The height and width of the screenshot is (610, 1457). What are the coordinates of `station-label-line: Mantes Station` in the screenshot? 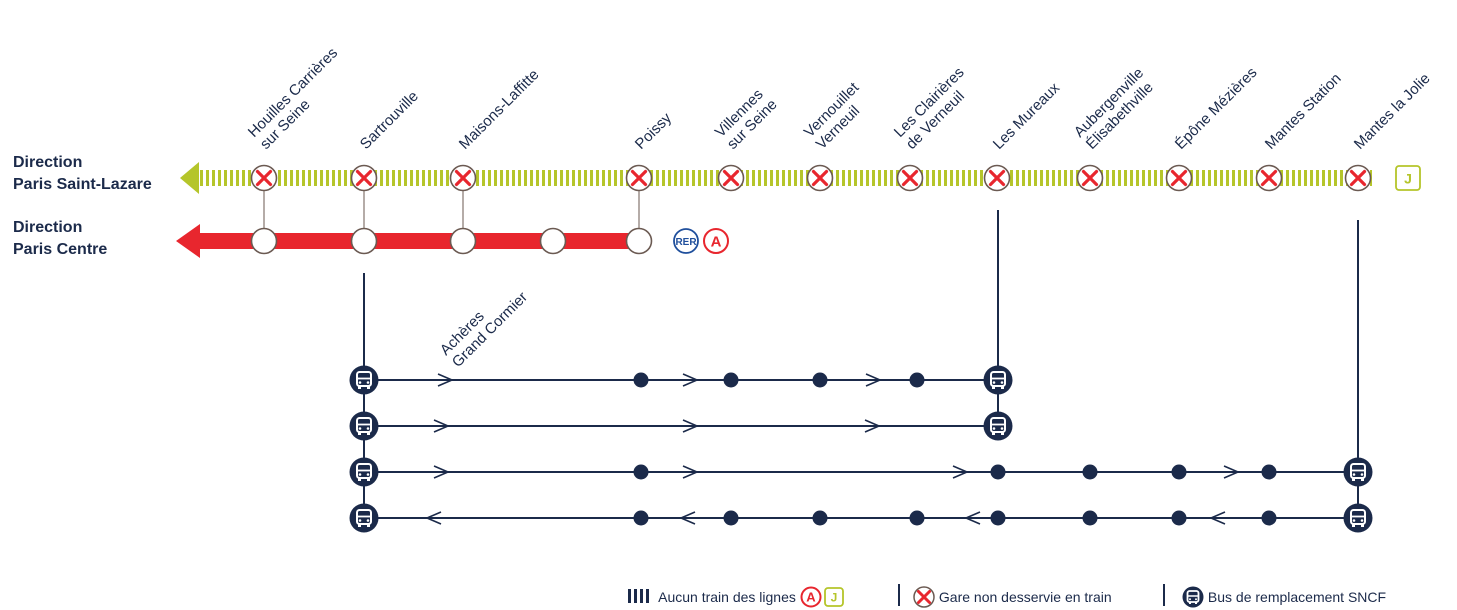 It's located at (1303, 111).